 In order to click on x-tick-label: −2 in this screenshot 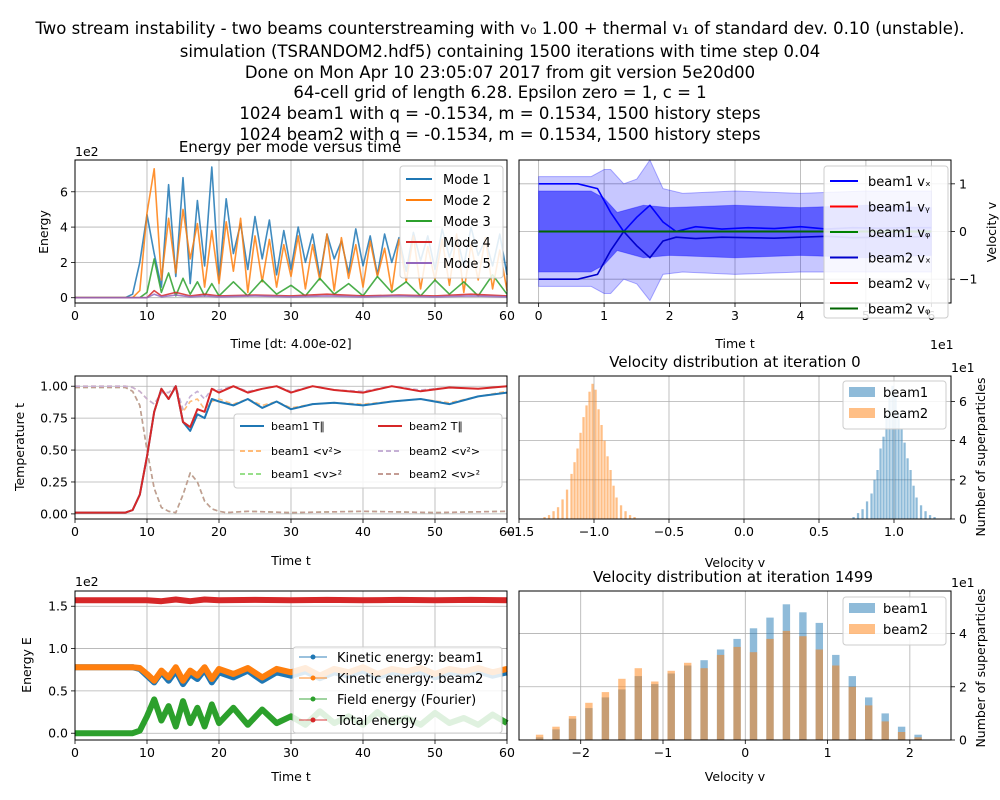, I will do `click(580, 752)`.